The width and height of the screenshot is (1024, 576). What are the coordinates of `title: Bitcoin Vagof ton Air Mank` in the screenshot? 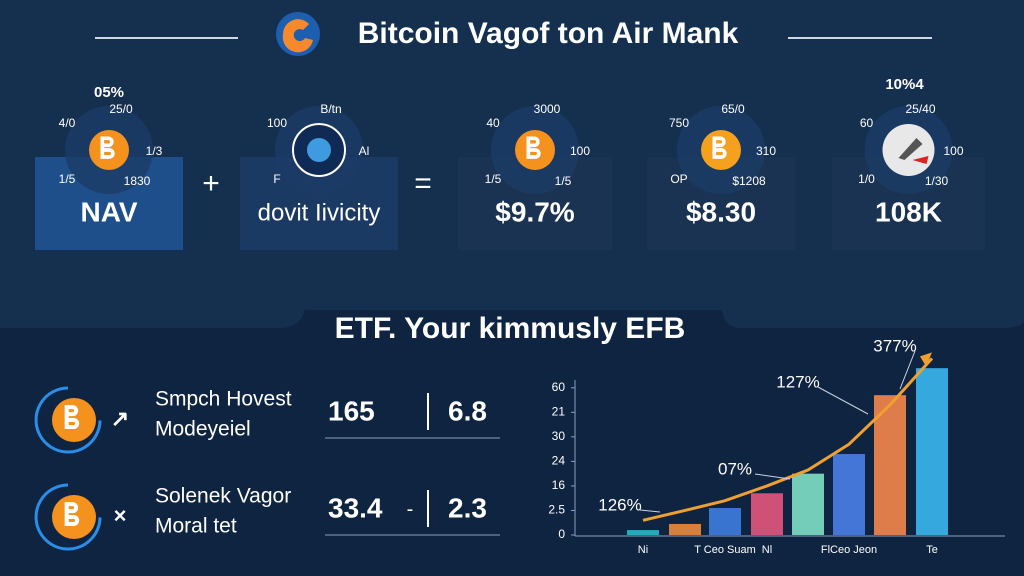 It's located at (548, 33).